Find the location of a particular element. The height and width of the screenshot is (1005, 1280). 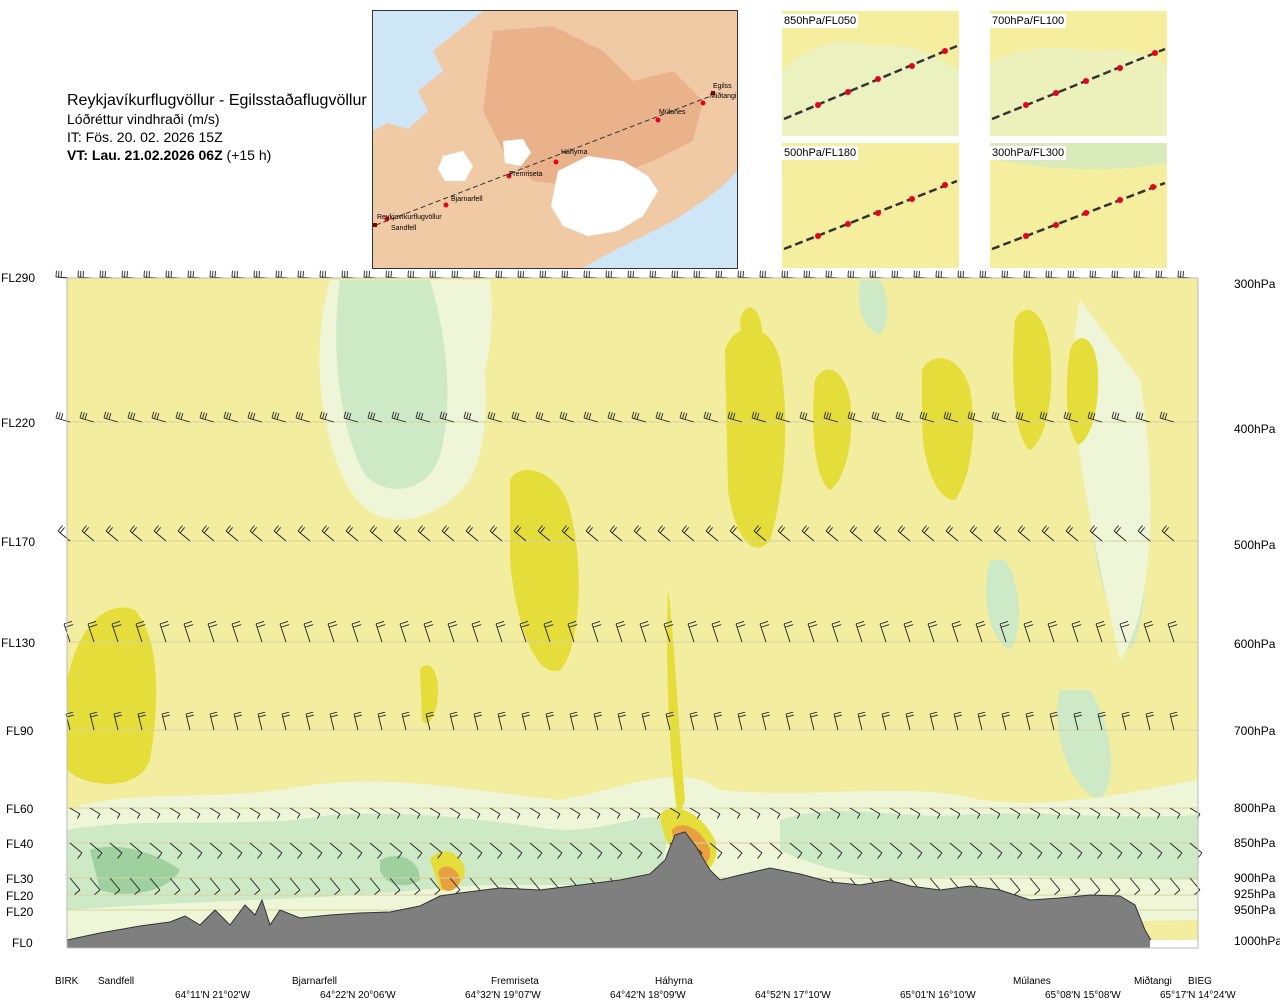

right-level-label: 300hPa is located at coordinates (1255, 284).